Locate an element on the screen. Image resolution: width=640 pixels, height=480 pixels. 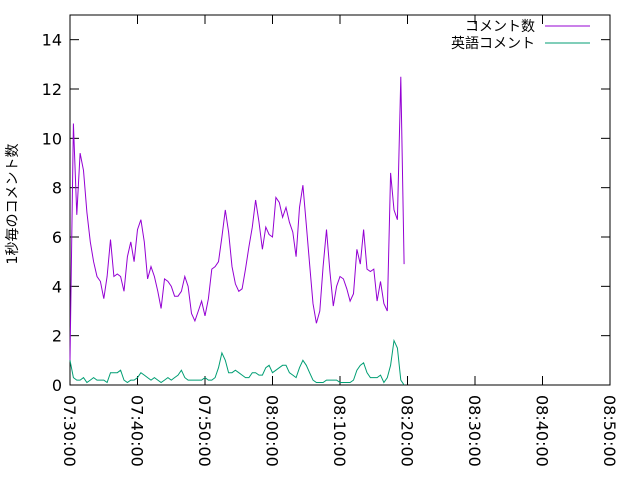
x-tick-label: 07:50:00 is located at coordinates (204, 431).